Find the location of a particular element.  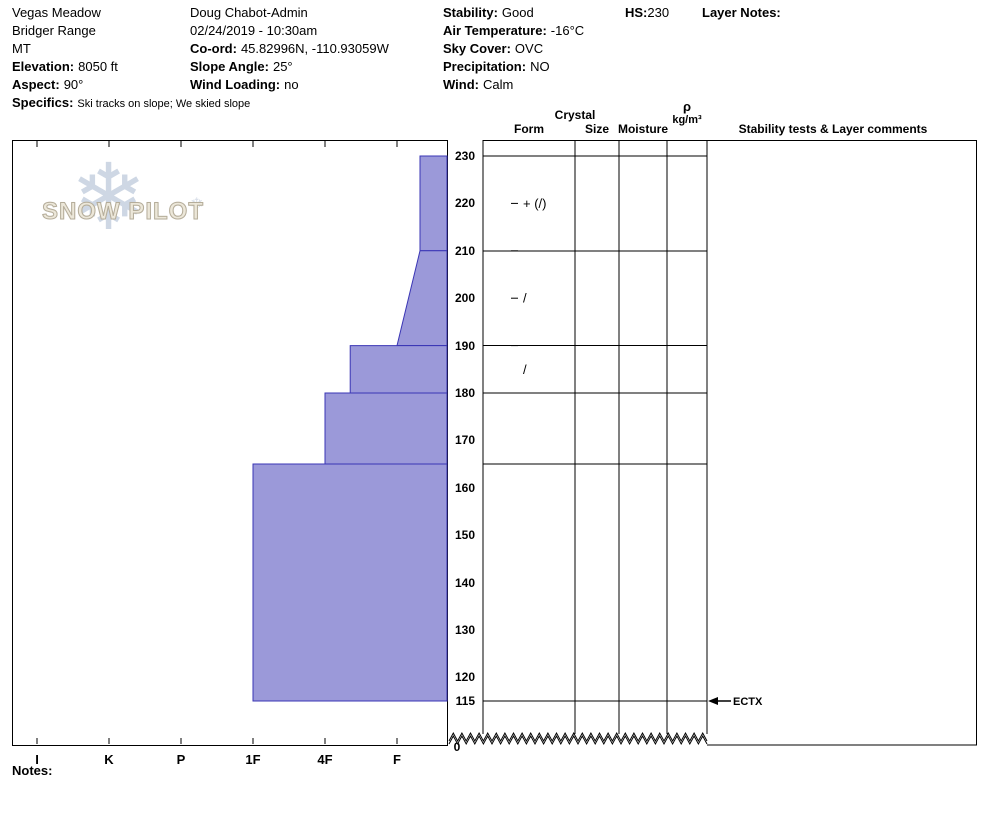

depth-tick-label: 150 is located at coordinates (464, 535).